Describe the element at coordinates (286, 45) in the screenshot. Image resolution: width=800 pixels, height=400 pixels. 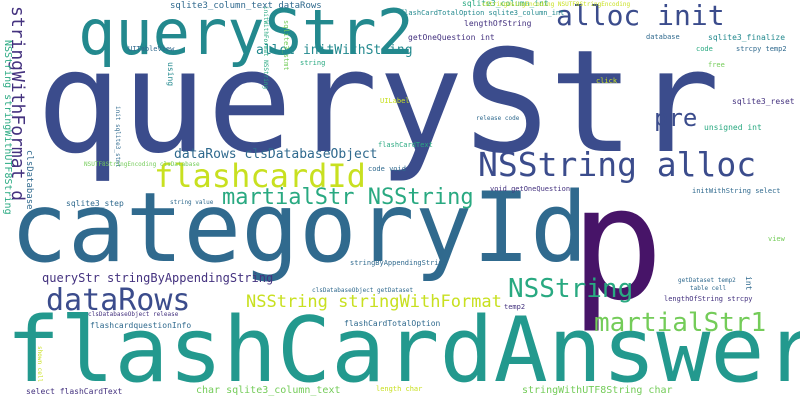
I see `word: sqlite3_stmt` at that location.